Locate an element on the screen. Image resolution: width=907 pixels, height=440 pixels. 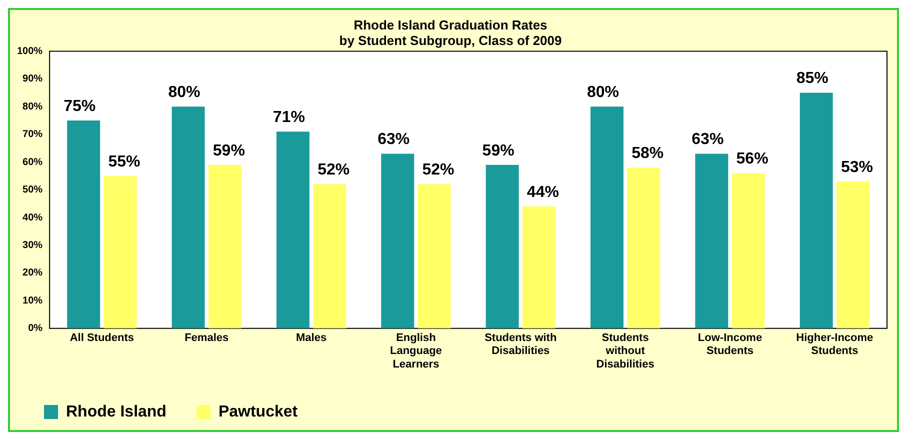
x-tick-label: All Students is located at coordinates (102, 338).